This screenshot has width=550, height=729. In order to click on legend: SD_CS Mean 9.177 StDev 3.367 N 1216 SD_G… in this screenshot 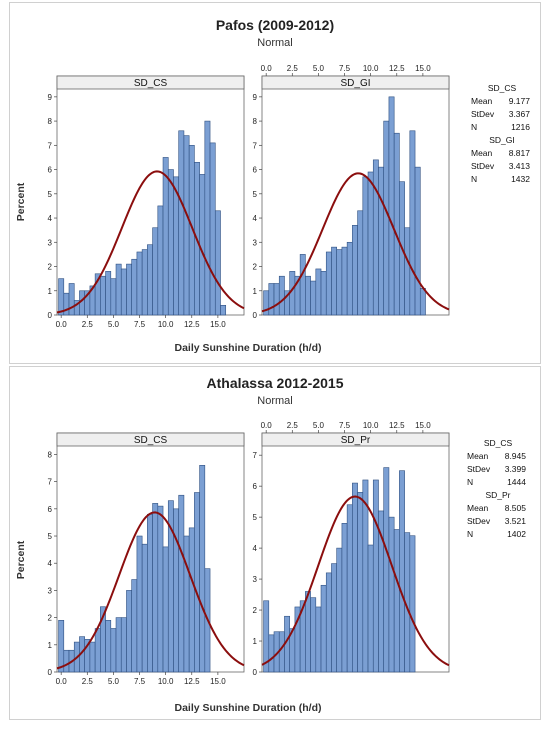, I will do `click(500, 133)`.